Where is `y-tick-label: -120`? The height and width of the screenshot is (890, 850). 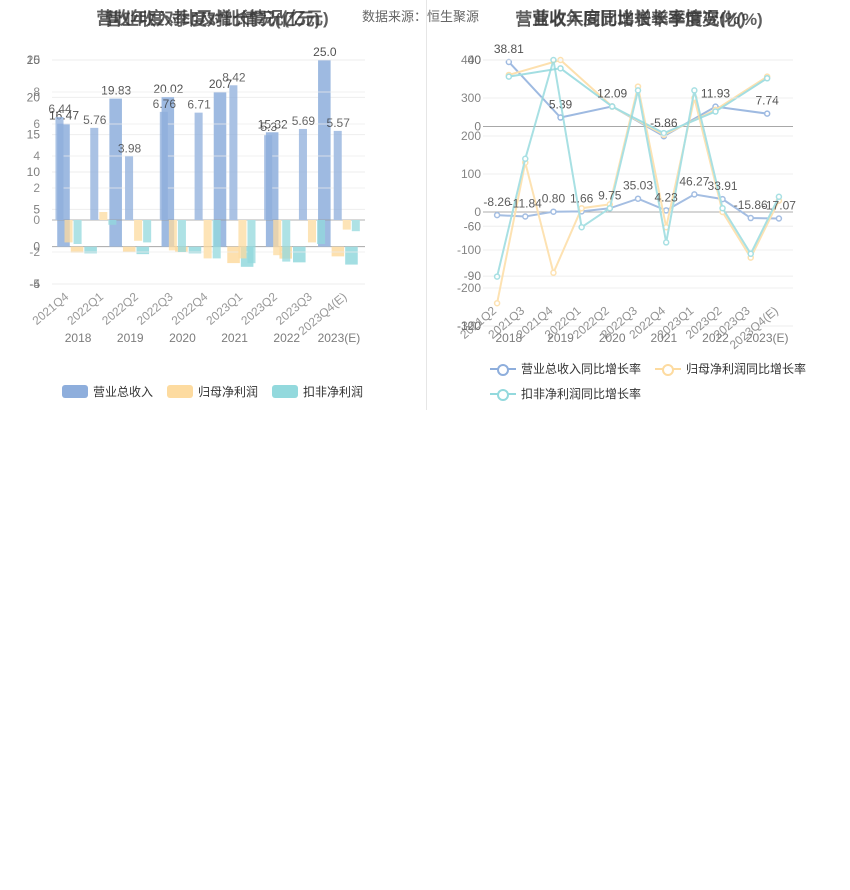
y-tick-label: -120 is located at coordinates (469, 326).